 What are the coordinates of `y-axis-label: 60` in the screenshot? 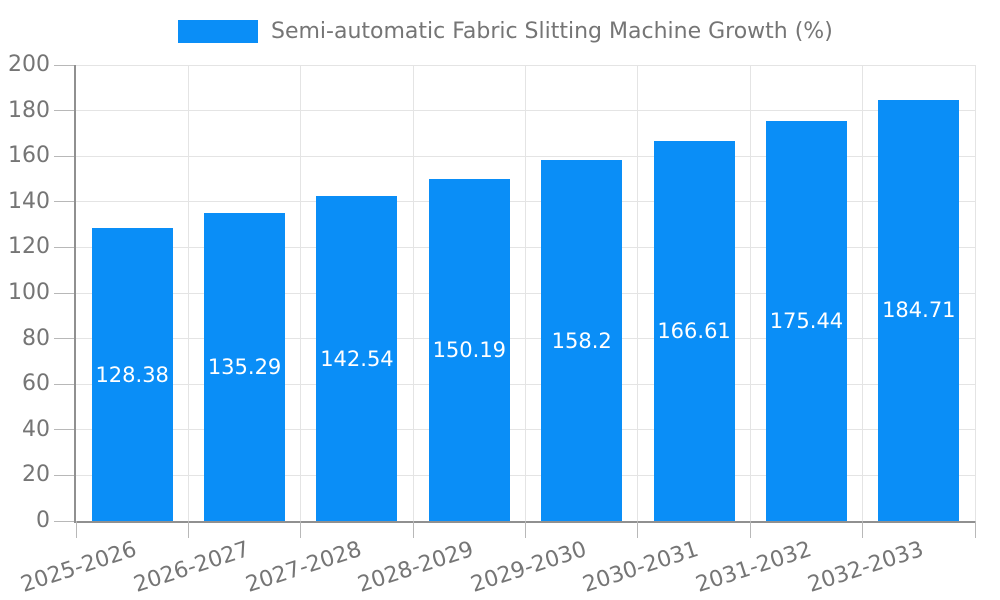 It's located at (36, 384).